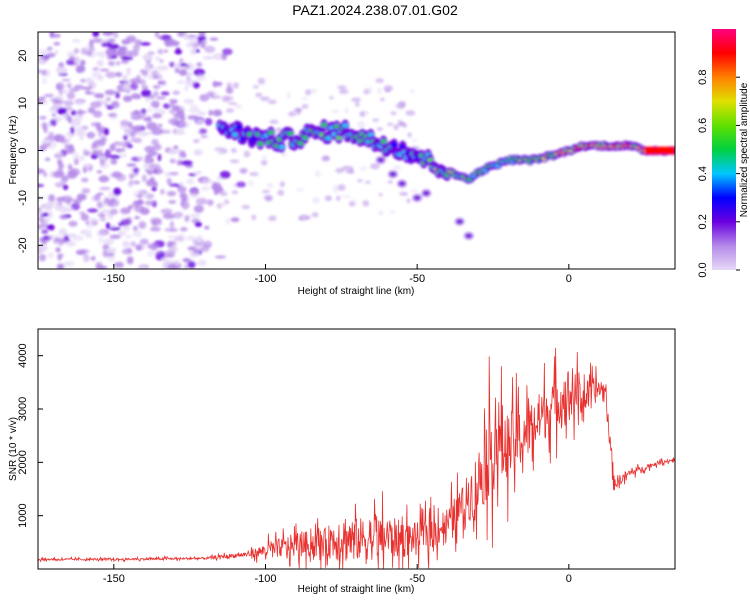  Describe the element at coordinates (703, 221) in the screenshot. I see `colorbar-tick-label: 0.2` at that location.